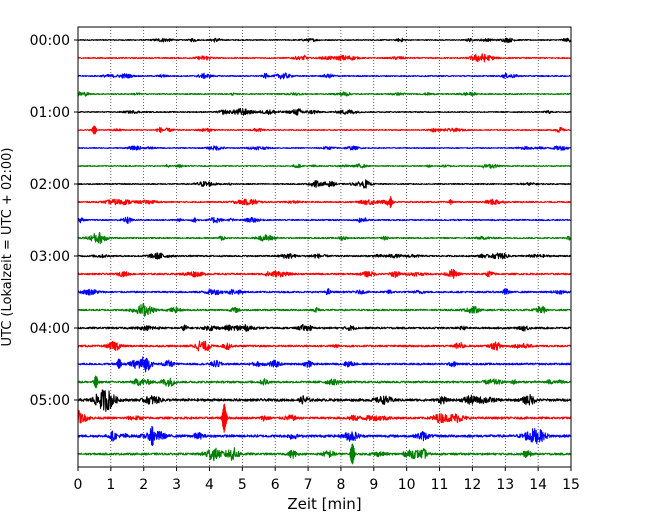 This screenshot has height=520, width=650. Describe the element at coordinates (472, 485) in the screenshot. I see `x-tick-label: 12` at that location.